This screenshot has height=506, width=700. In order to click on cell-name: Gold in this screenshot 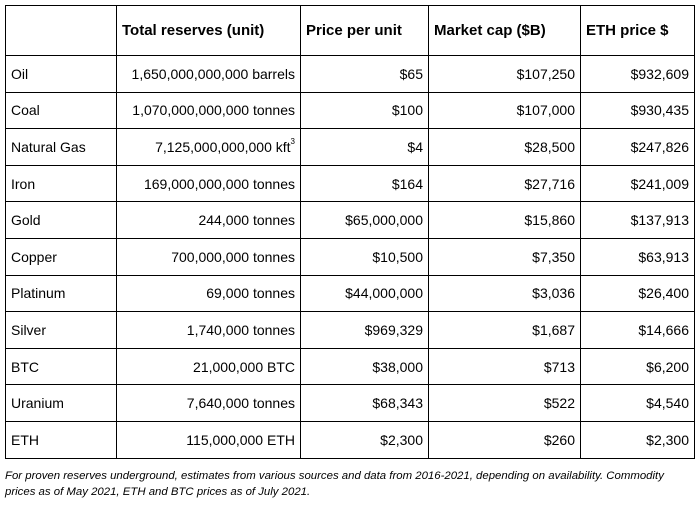, I will do `click(61, 220)`.